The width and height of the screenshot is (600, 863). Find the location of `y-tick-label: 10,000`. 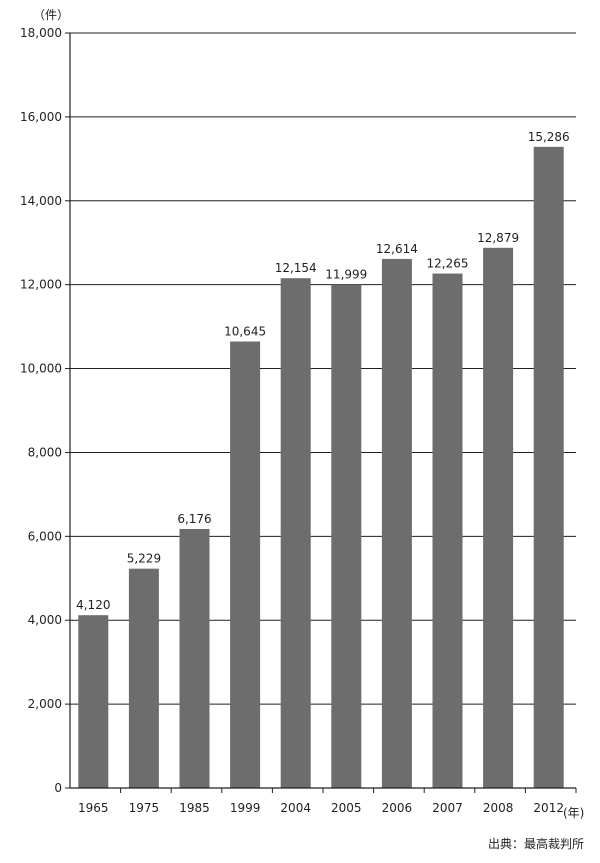

y-tick-label: 10,000 is located at coordinates (41, 369).